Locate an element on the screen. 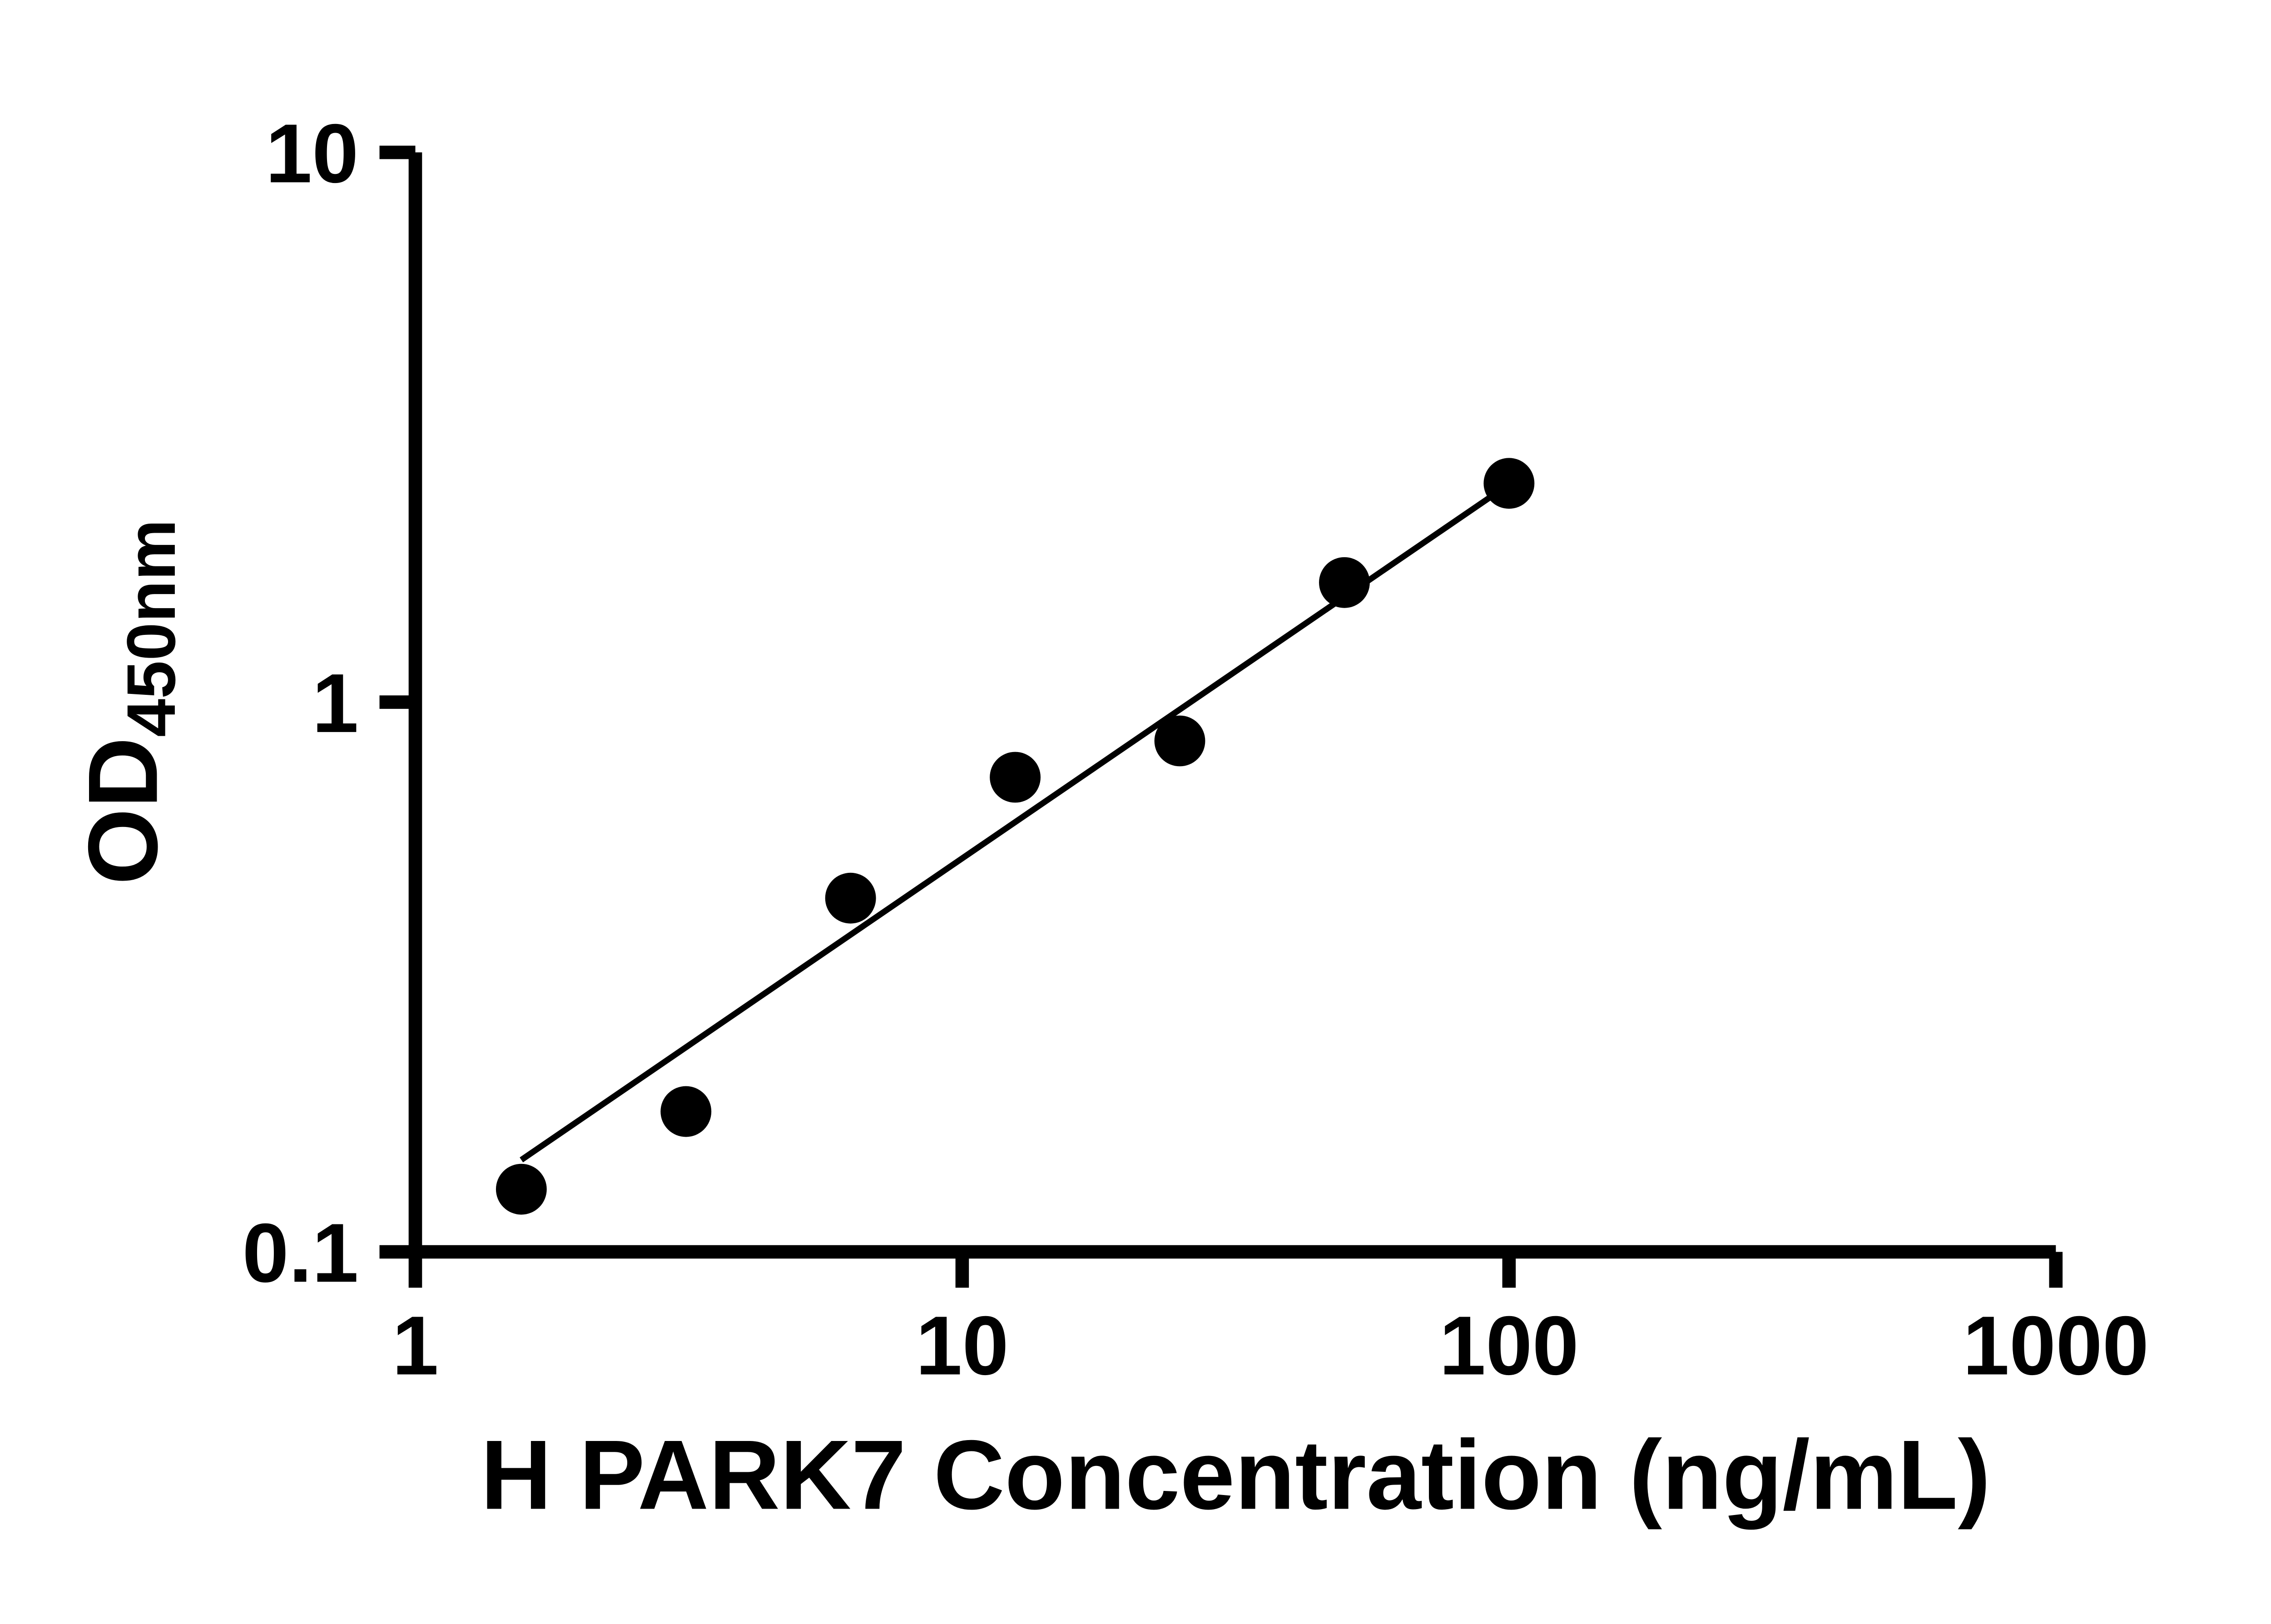  y-tick-label: 10 is located at coordinates (312, 153).